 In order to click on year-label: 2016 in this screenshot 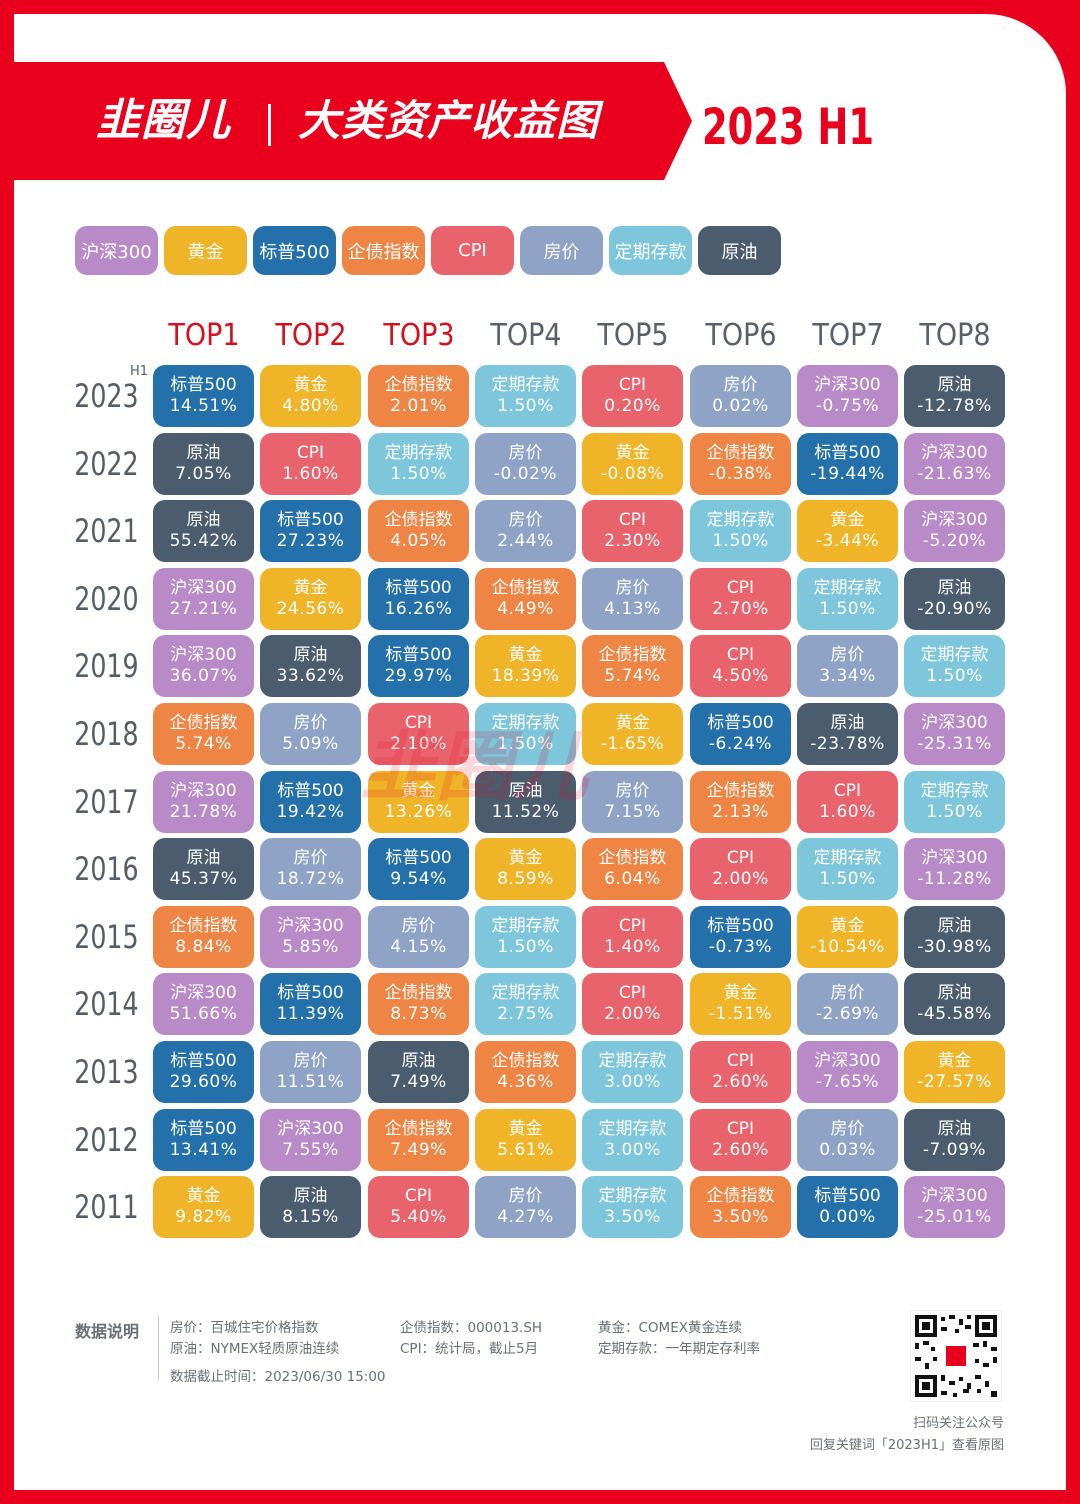, I will do `click(106, 869)`.